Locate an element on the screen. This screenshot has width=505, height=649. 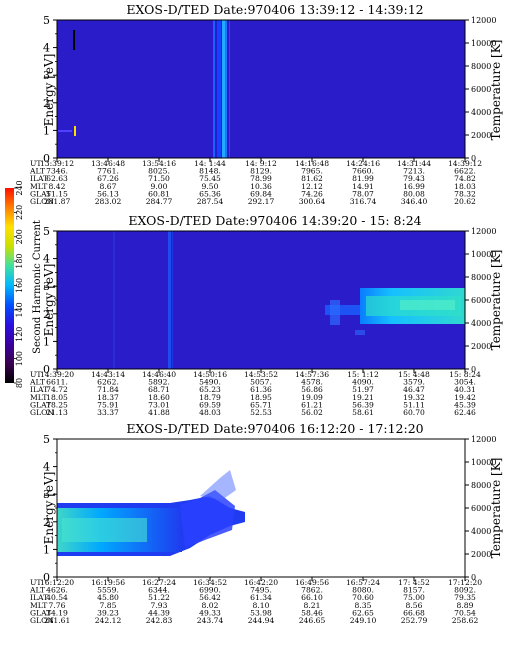
orbit-row-value: 16:27:24 is located at coordinates (159, 582).